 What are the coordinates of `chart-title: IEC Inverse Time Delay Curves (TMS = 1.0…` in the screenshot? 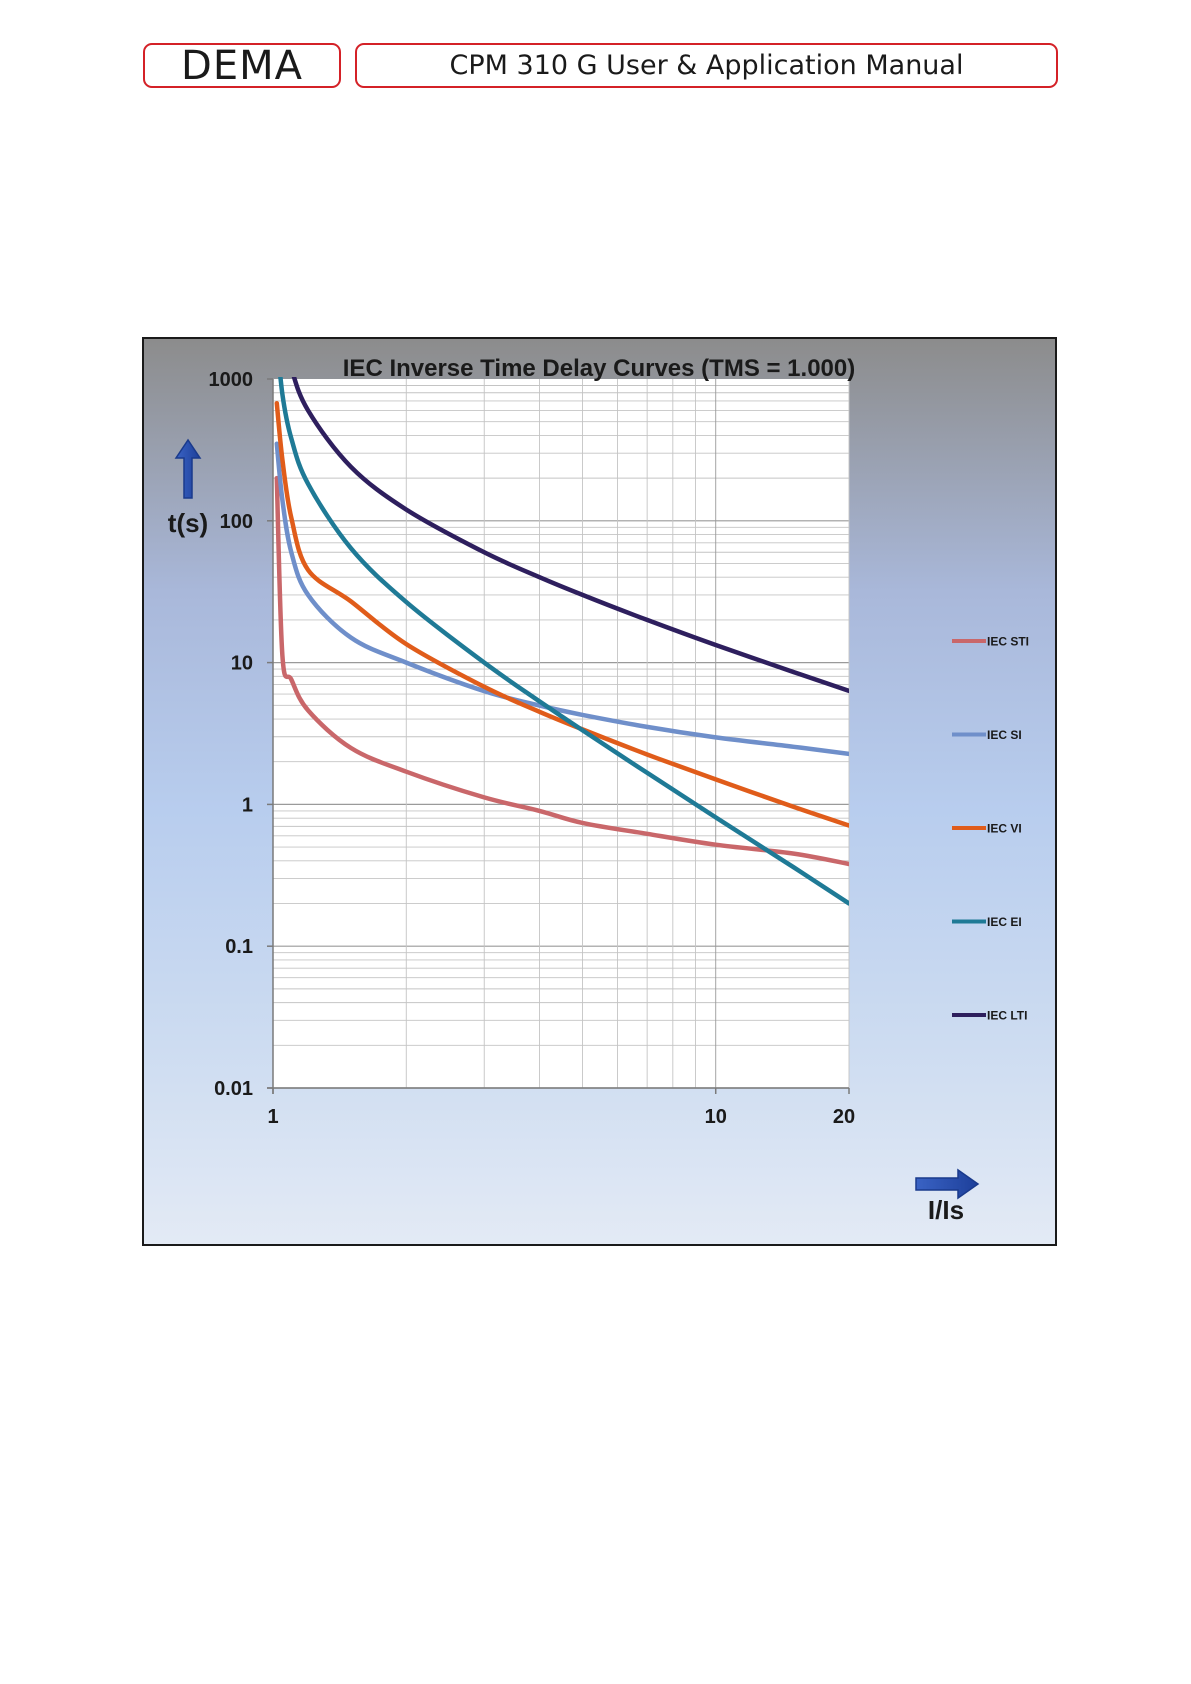 It's located at (599, 368).